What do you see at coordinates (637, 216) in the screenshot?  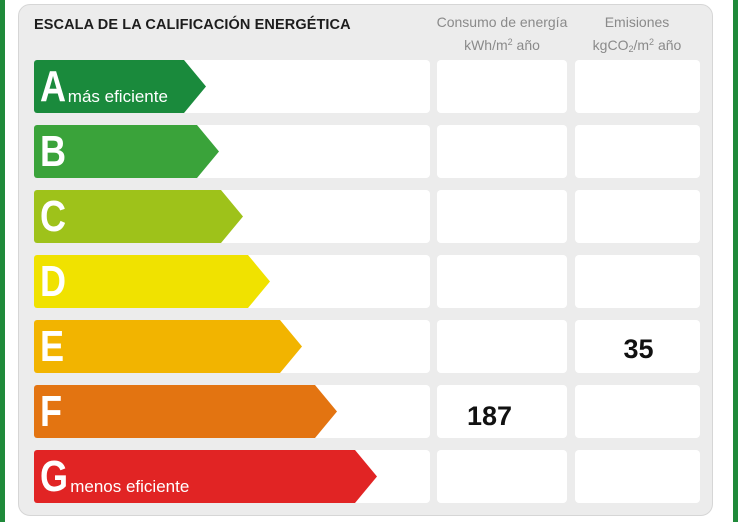 I see `emisiones-cell-c` at bounding box center [637, 216].